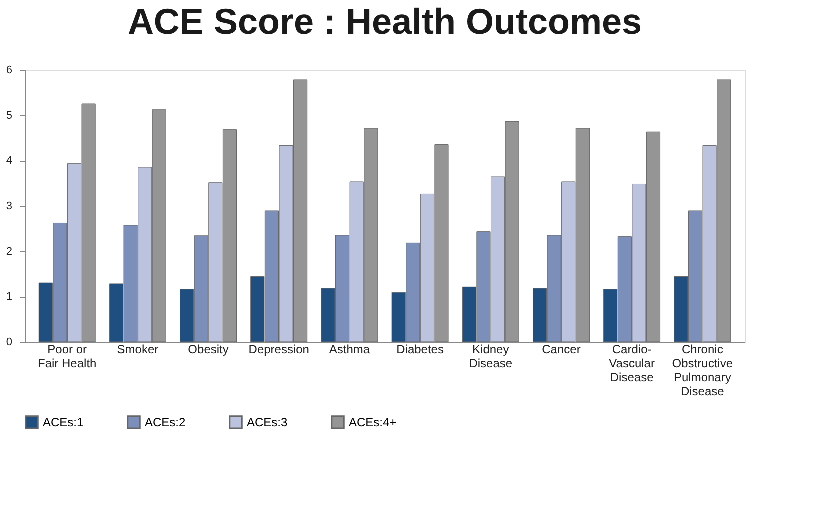 This screenshot has width=819, height=510. Describe the element at coordinates (561, 349) in the screenshot. I see `x-tick-label: Cancer` at that location.